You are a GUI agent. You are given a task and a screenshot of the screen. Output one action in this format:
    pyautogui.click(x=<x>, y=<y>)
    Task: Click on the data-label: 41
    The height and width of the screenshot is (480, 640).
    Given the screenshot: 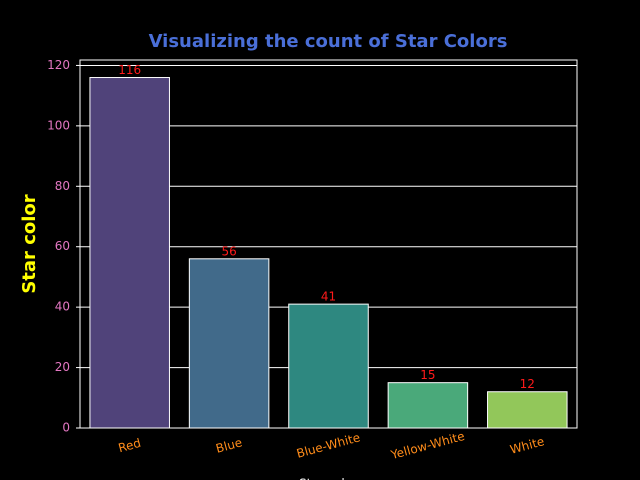 What is the action you would take?
    pyautogui.click(x=328, y=297)
    